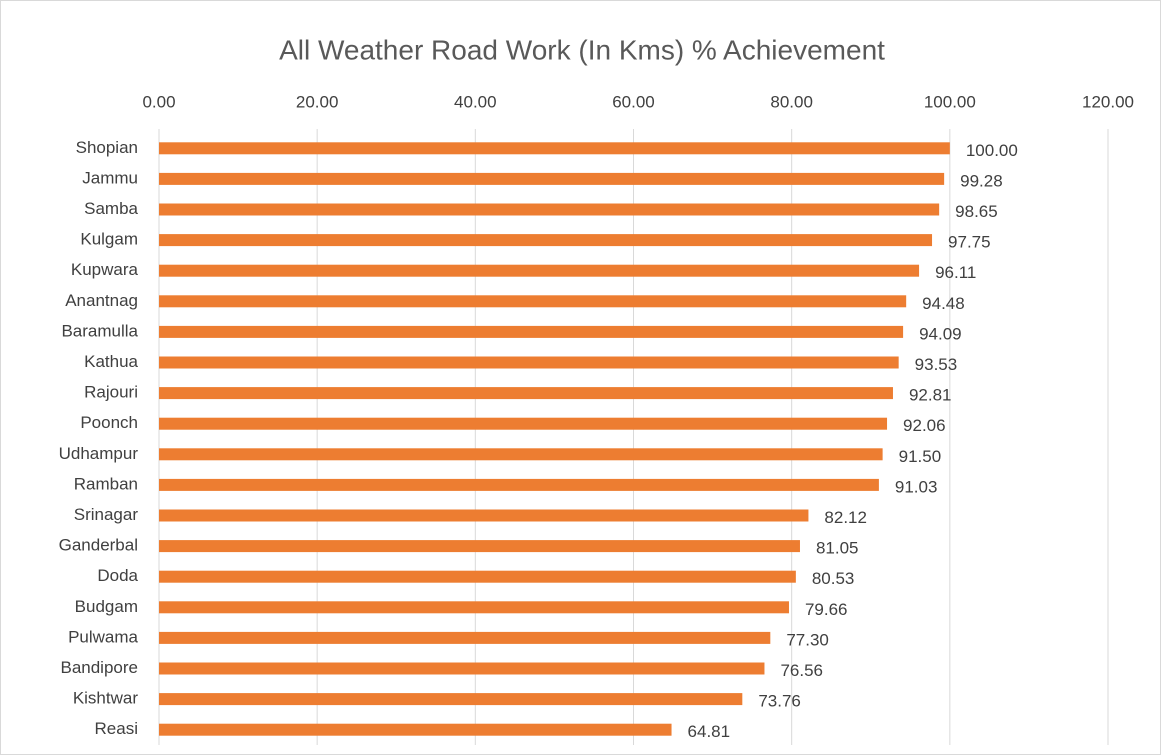 Image resolution: width=1164 pixels, height=755 pixels. What do you see at coordinates (103, 636) in the screenshot?
I see `y-tick-label: Pulwama` at bounding box center [103, 636].